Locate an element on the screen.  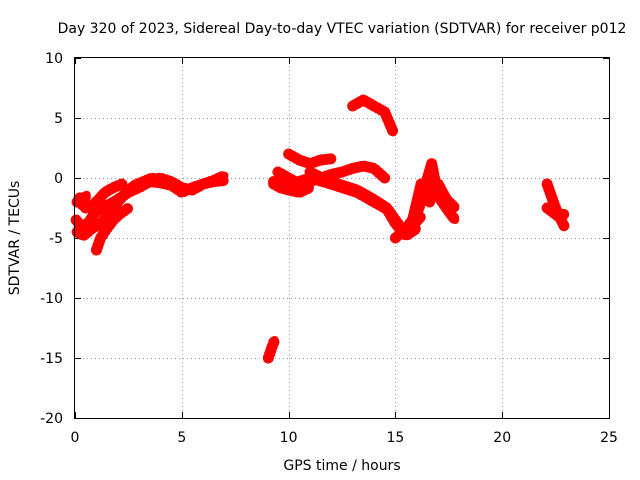
series-arc-d is located at coordinates (82, 198).